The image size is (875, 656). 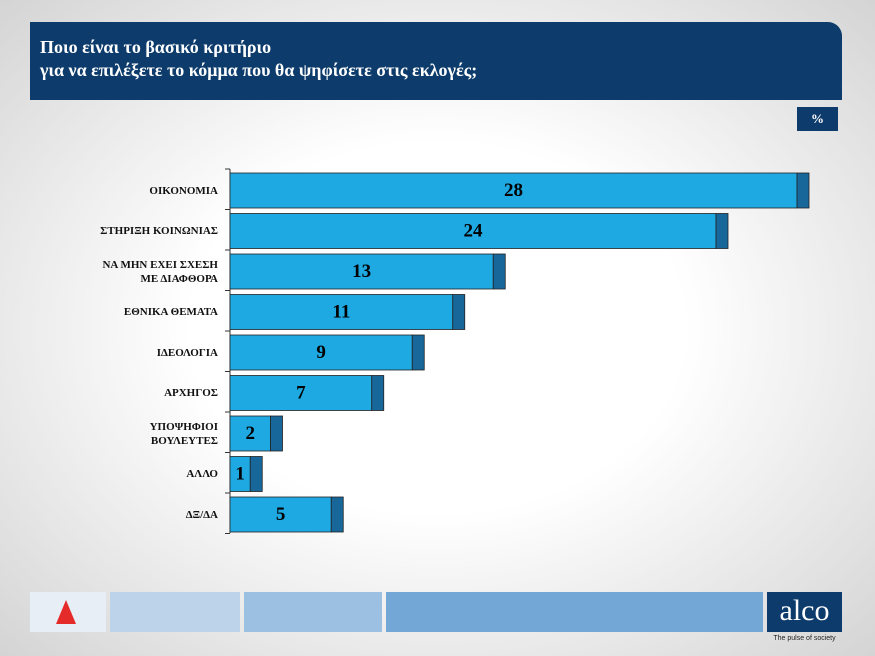 I want to click on value-label: 11, so click(x=341, y=311).